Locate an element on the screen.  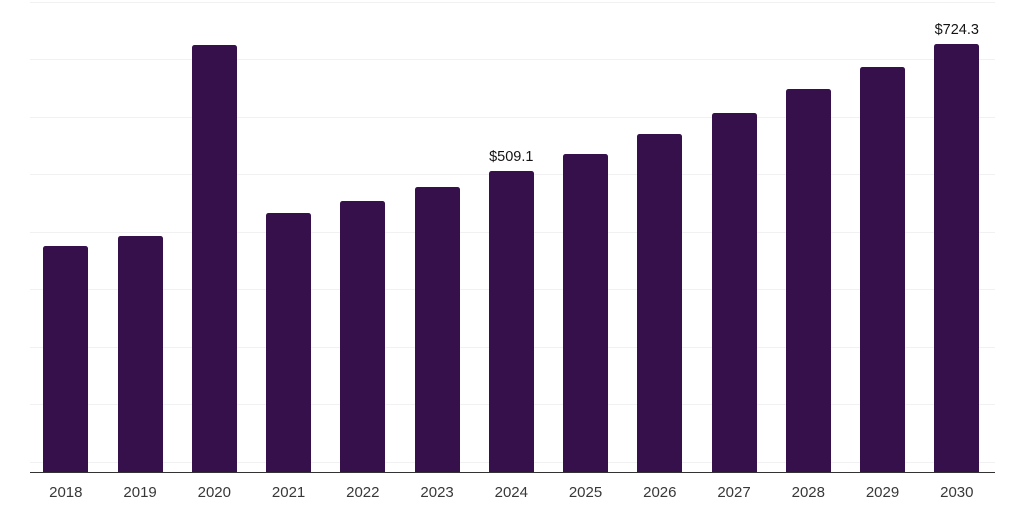
bar-2023 is located at coordinates (437, 329).